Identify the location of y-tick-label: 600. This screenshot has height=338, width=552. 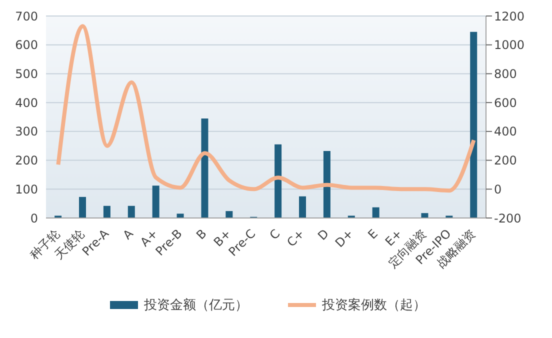
(26, 45).